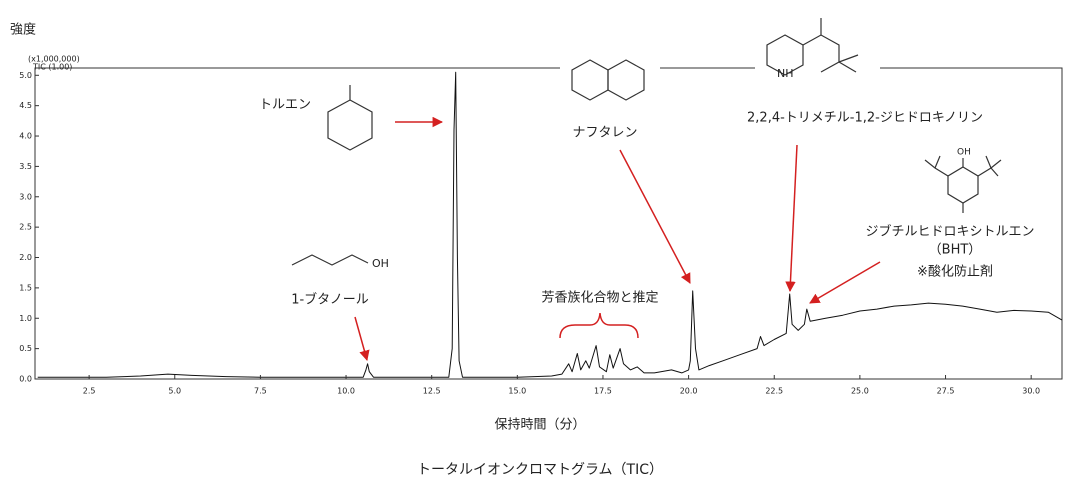 This screenshot has height=495, width=1080. I want to click on x-tick-label: 25.0, so click(860, 391).